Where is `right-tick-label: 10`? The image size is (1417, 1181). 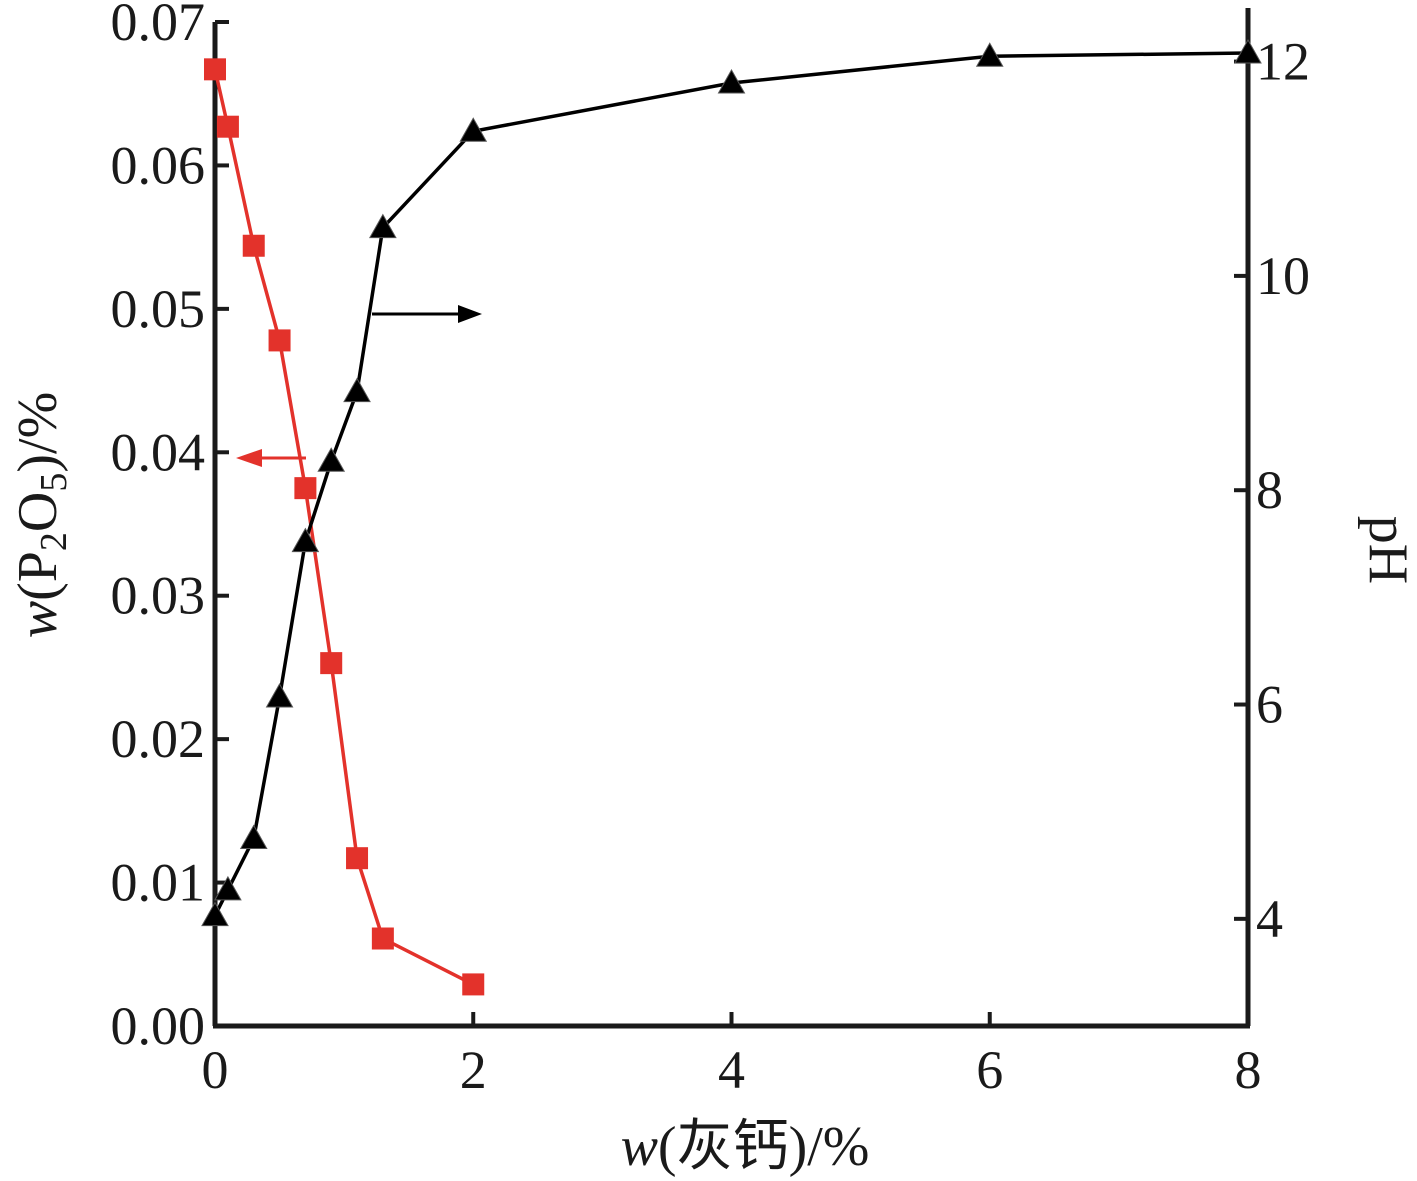
right-tick-label: 10 is located at coordinates (1283, 276).